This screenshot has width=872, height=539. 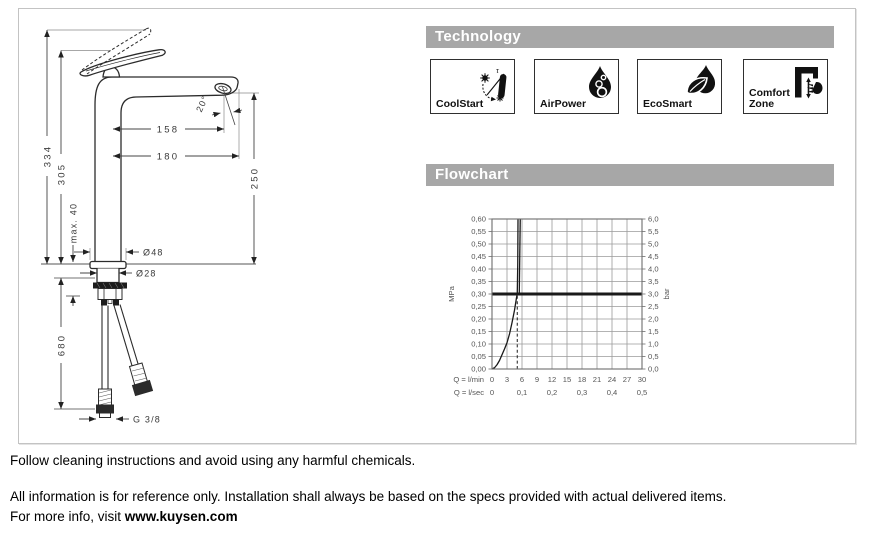 What do you see at coordinates (108, 265) in the screenshot?
I see `base-plate` at bounding box center [108, 265].